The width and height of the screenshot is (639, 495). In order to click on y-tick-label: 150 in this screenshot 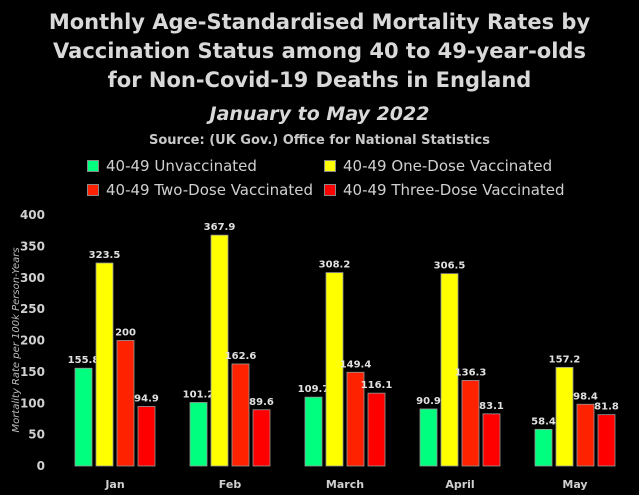, I will do `click(32, 372)`.